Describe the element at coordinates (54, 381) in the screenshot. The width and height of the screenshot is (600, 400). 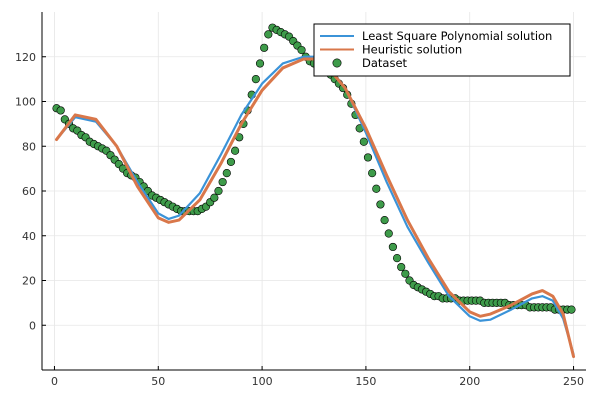
I see `x-tick-label: 0` at that location.